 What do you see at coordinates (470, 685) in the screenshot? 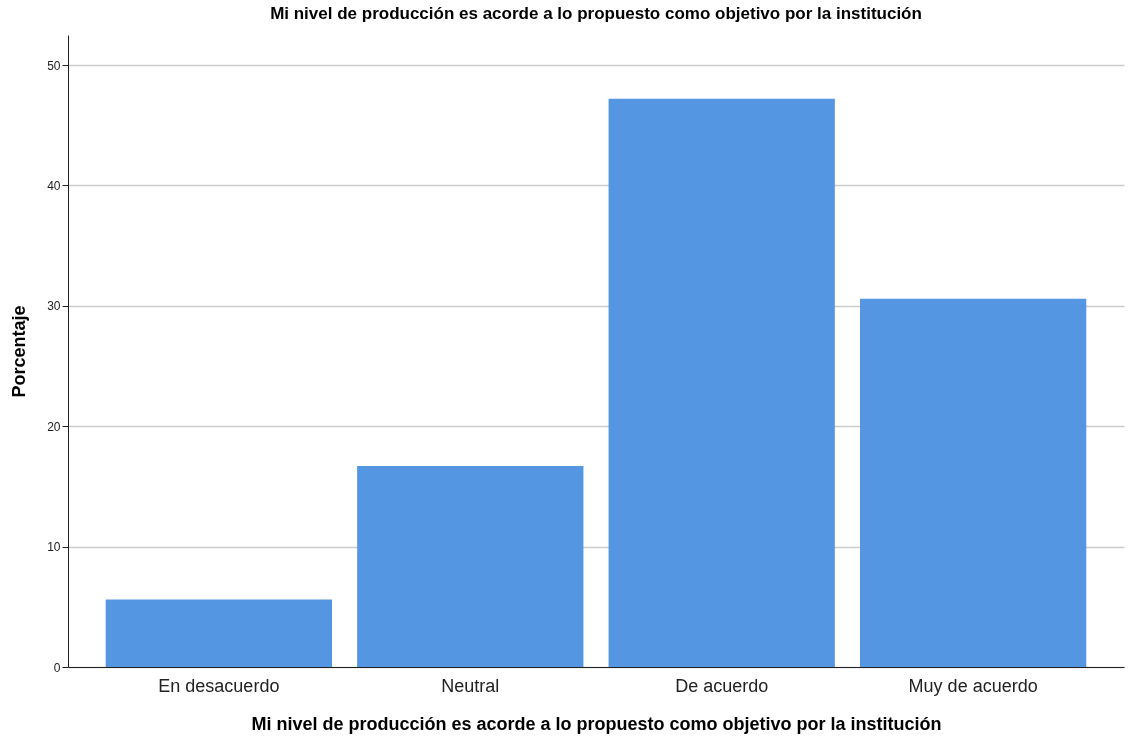
I see `x-tick-label: Neutral` at bounding box center [470, 685].